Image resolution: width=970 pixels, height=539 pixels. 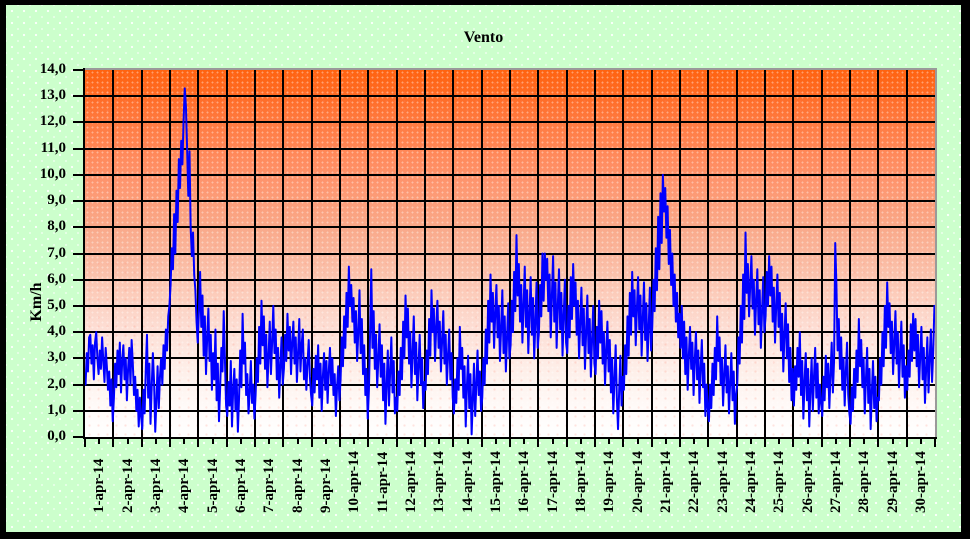 What do you see at coordinates (56, 331) in the screenshot?
I see `y-tick-label: 4,0` at bounding box center [56, 331].